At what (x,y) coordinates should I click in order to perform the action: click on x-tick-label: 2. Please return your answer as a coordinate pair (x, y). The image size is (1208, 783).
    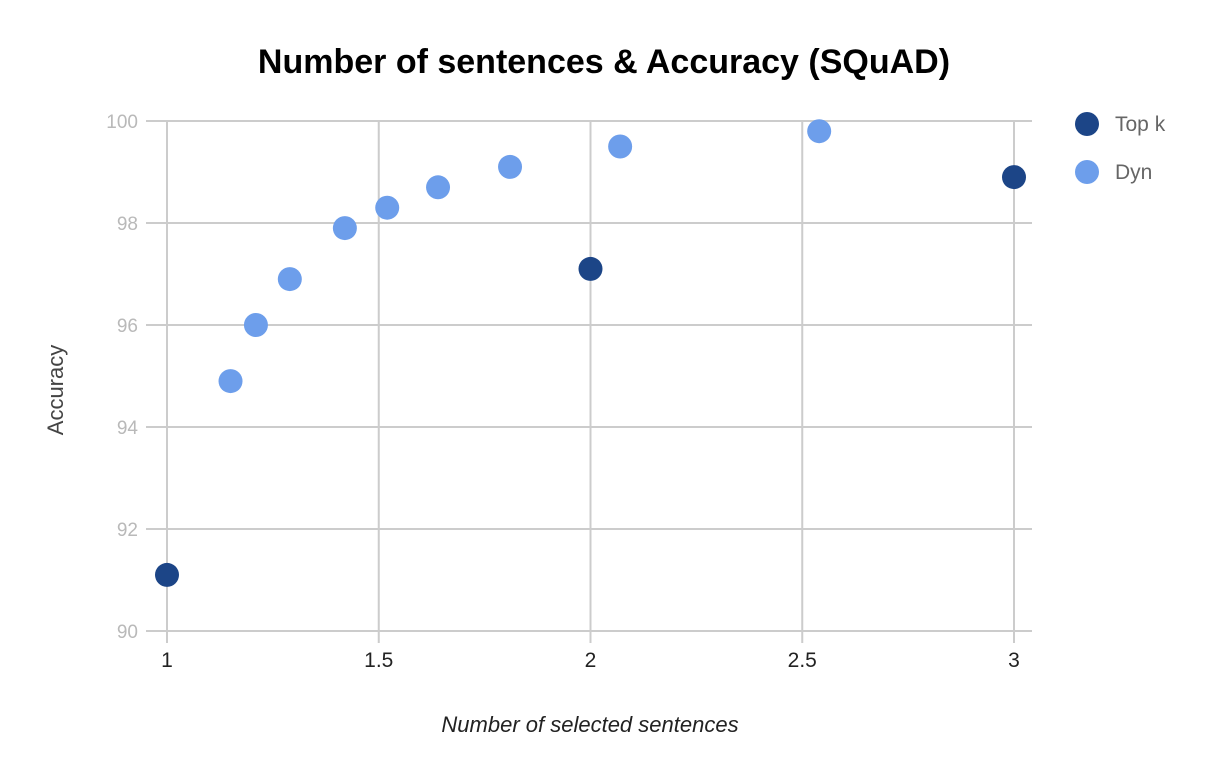
    Looking at the image, I should click on (591, 660).